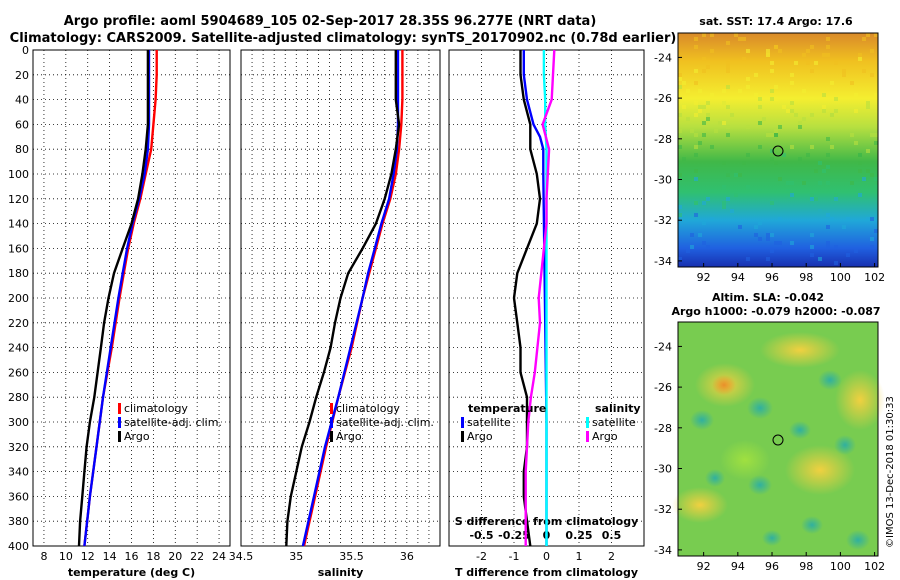  I want to click on map-x-tick-label: 92, so click(704, 277).